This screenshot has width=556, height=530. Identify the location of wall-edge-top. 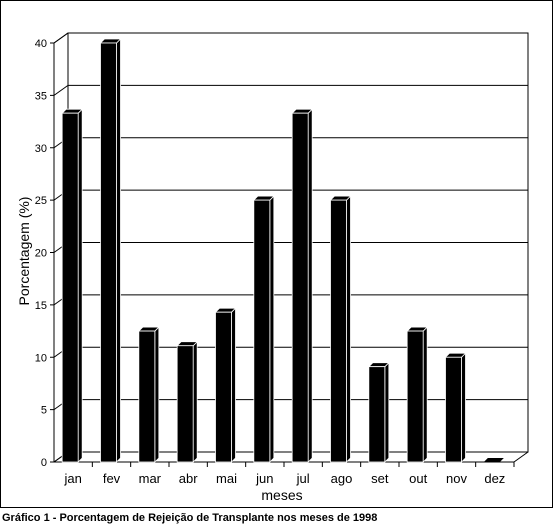
(61, 38).